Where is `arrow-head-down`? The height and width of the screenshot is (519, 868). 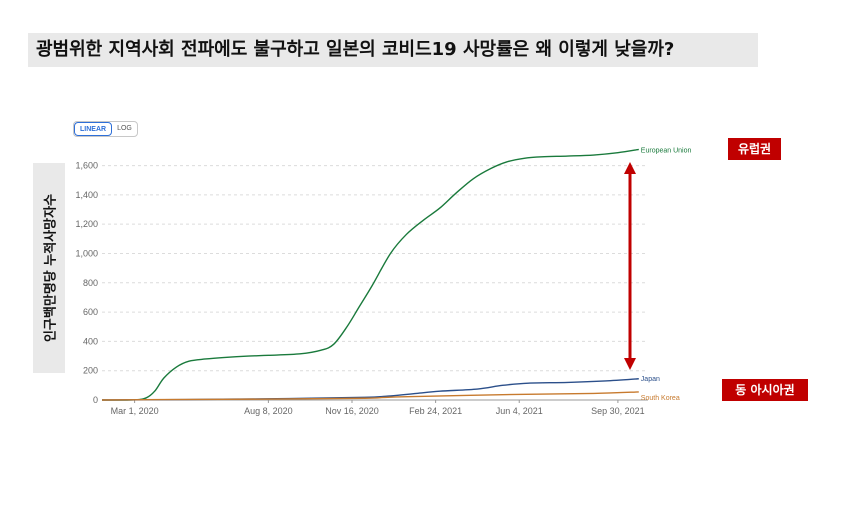 arrow-head-down is located at coordinates (630, 364).